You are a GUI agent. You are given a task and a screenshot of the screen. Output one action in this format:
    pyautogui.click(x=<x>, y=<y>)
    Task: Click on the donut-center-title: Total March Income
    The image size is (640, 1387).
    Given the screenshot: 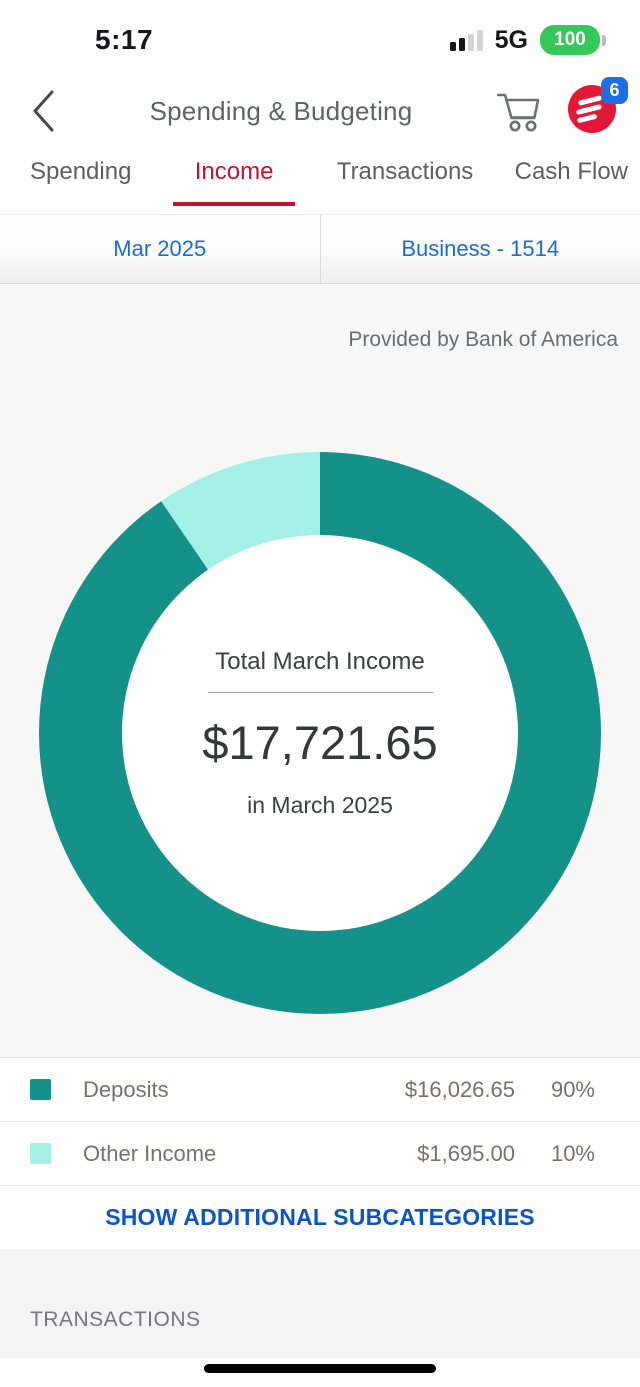 What is the action you would take?
    pyautogui.click(x=320, y=661)
    